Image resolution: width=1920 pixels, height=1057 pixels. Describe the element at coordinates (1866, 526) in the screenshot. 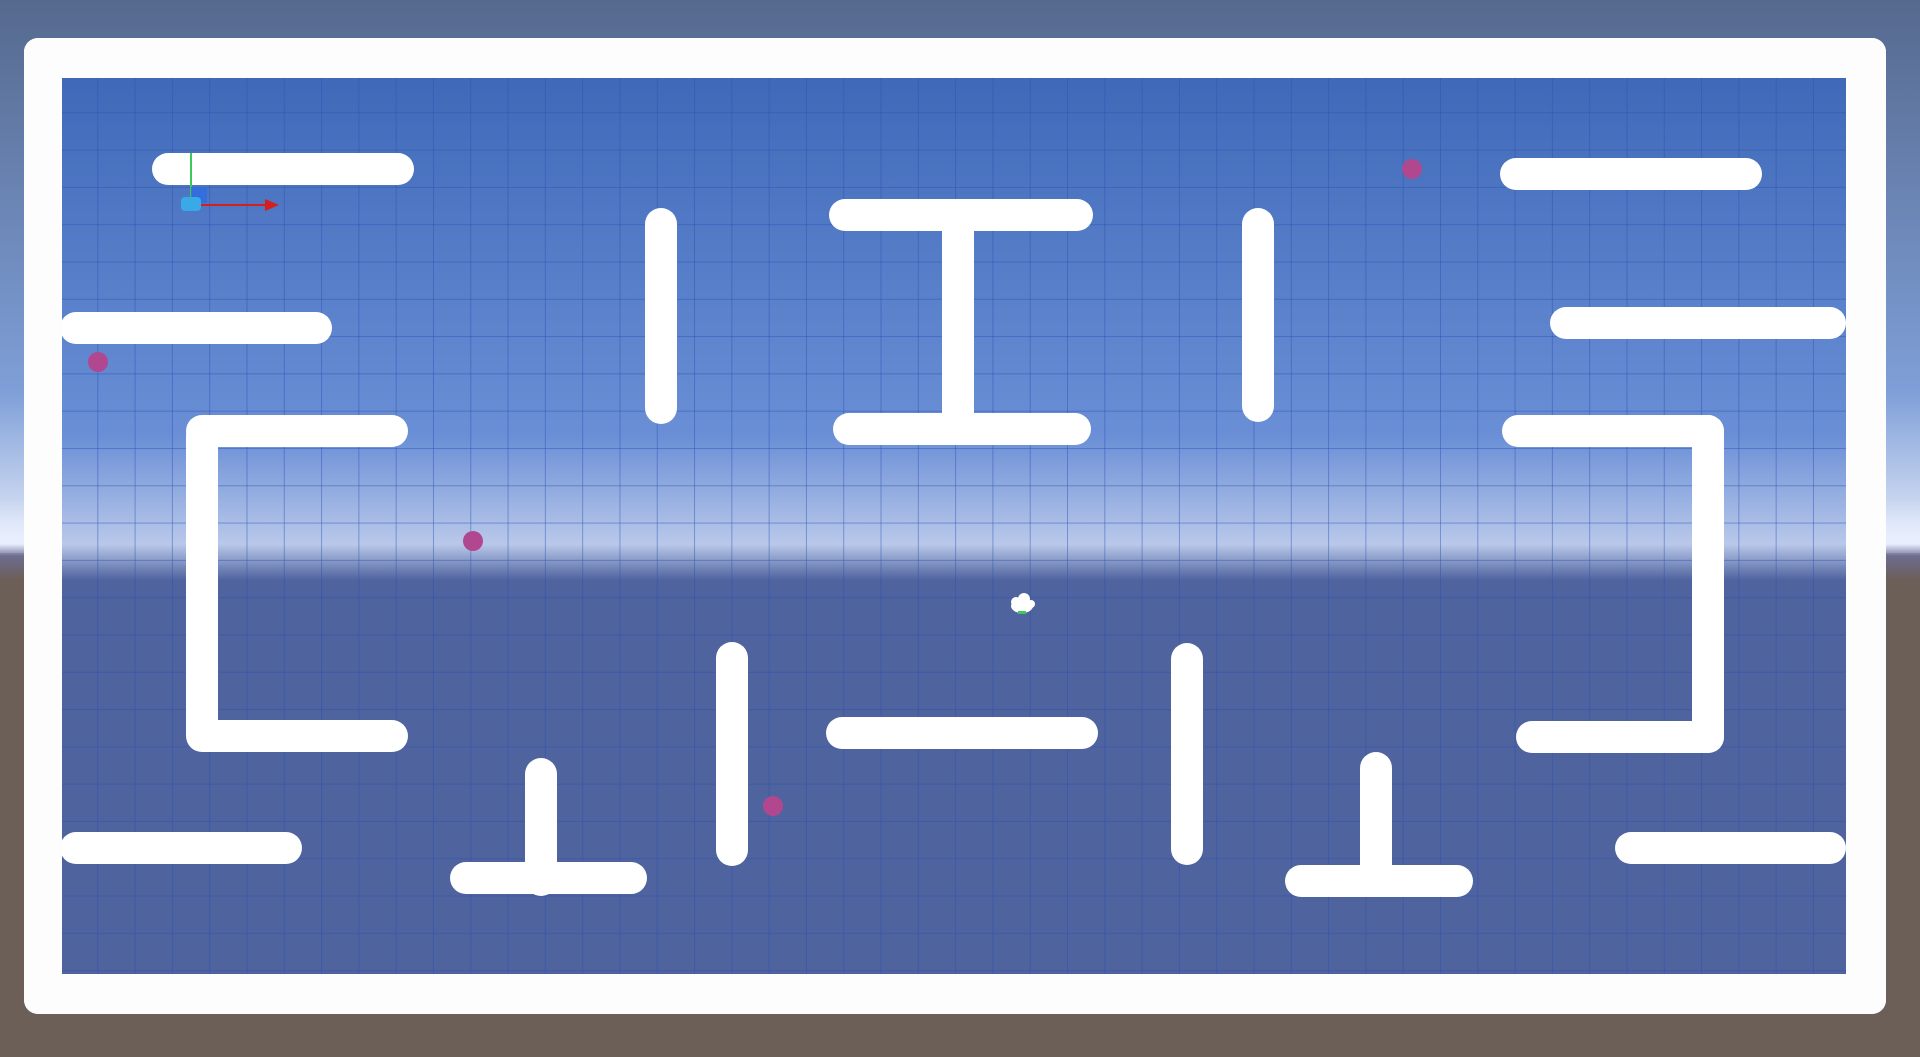

I see `border-right` at that location.